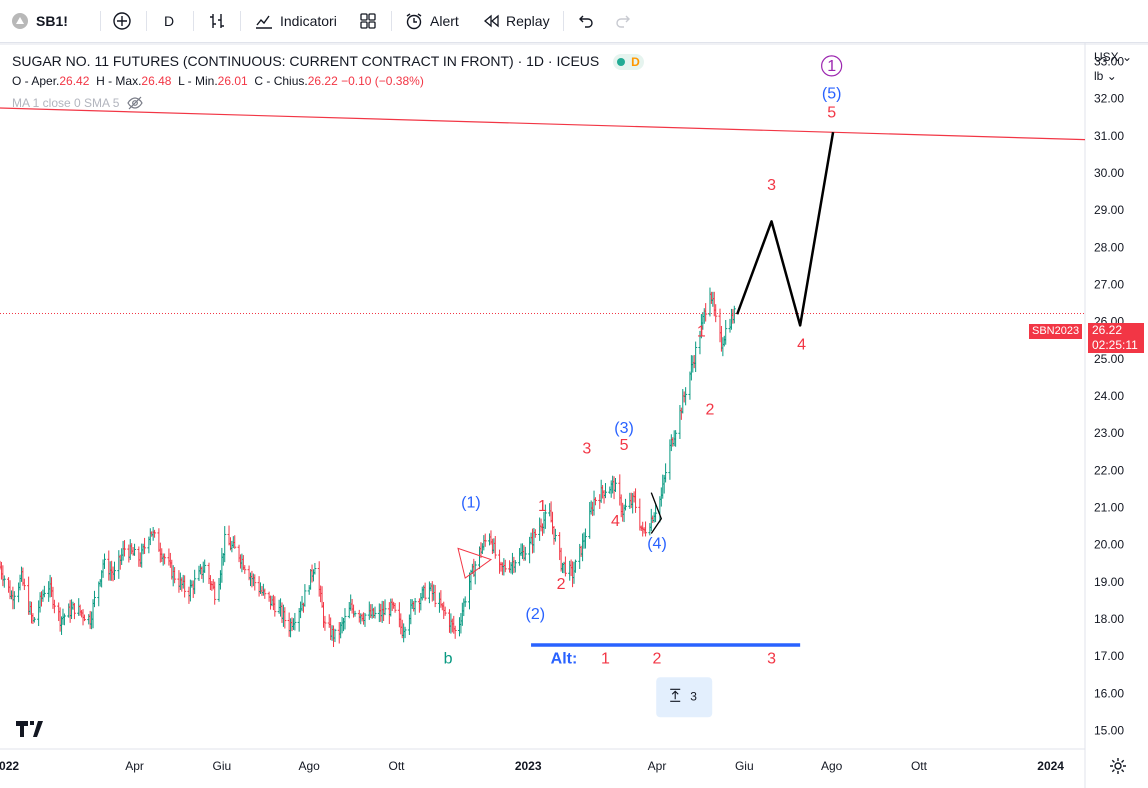 This screenshot has width=1148, height=788. What do you see at coordinates (624, 428) in the screenshot?
I see `wave-label: (3)` at bounding box center [624, 428].